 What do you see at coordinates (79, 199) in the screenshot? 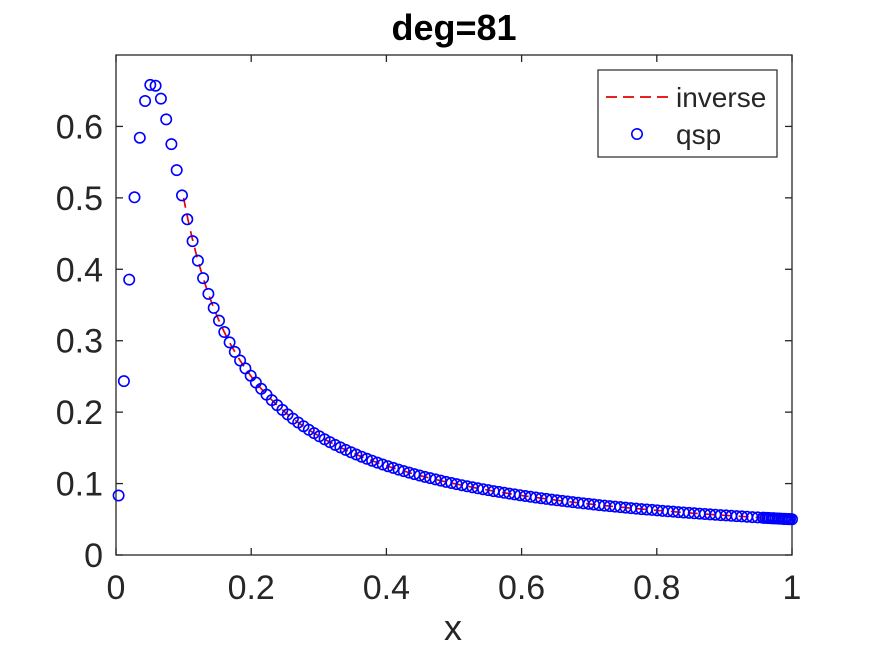
I see `y-tick-label-0.5: 0.5` at bounding box center [79, 199].